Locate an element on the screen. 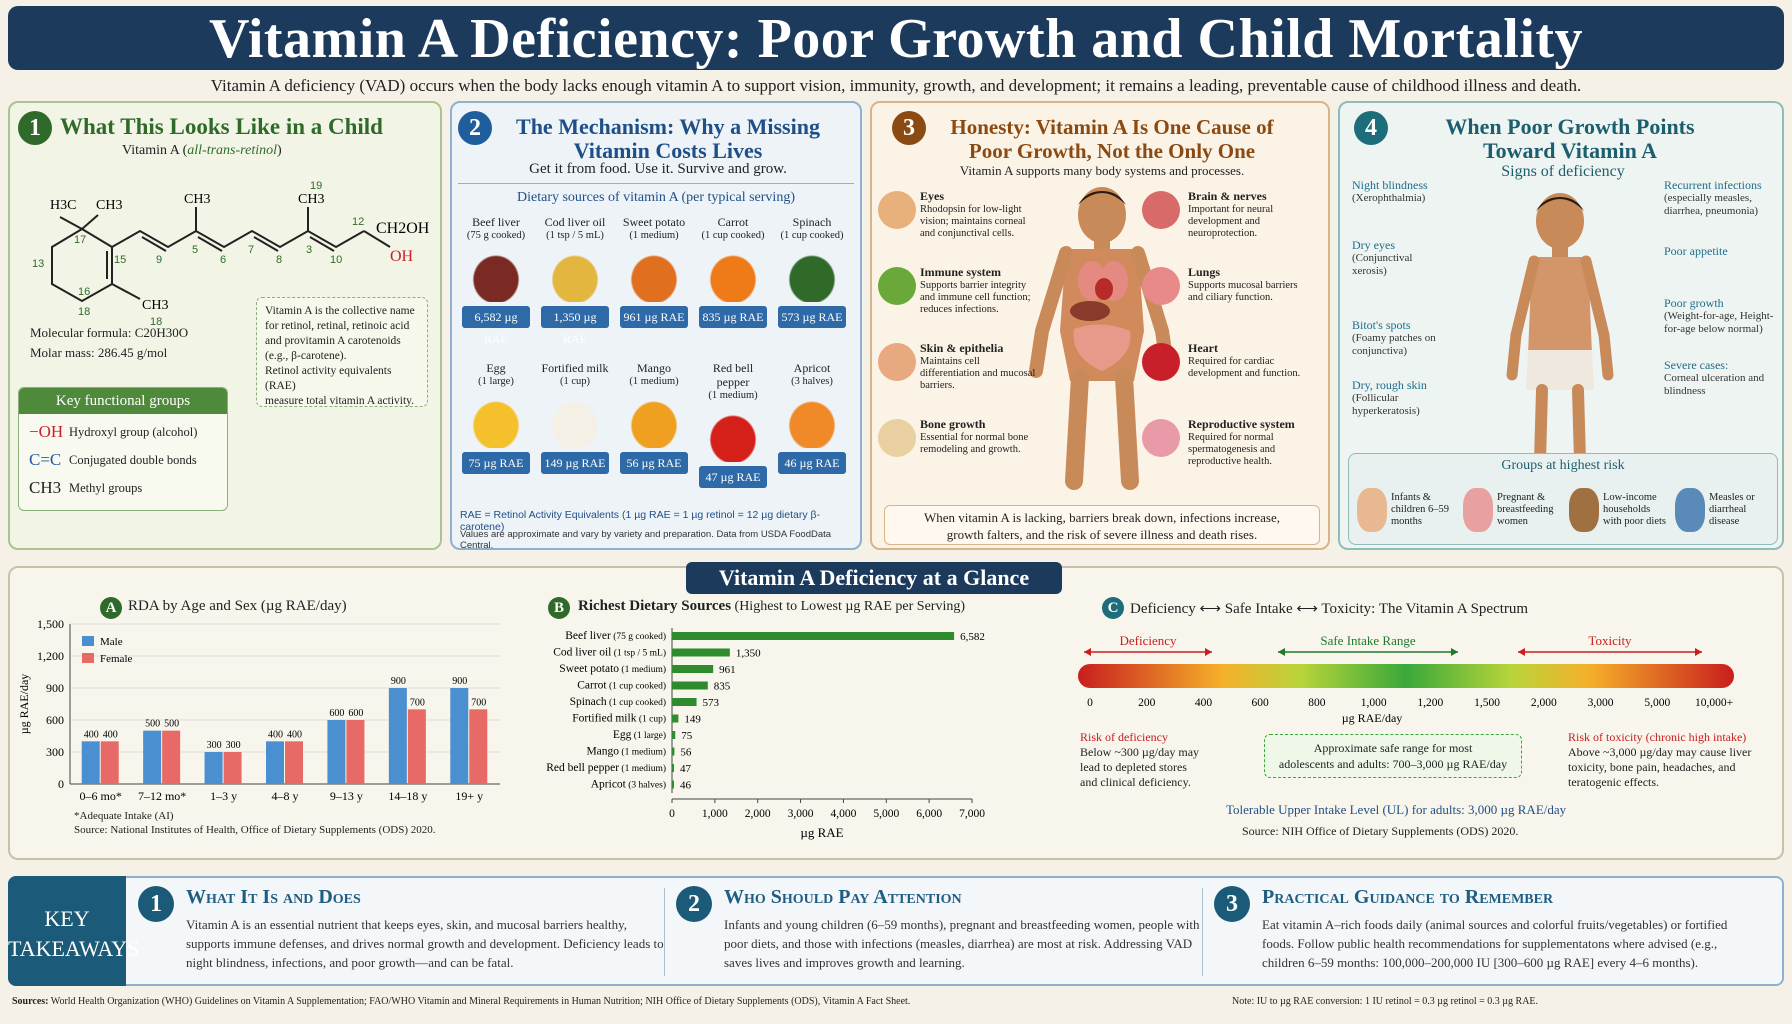 This screenshot has height=1024, width=1792. bar-value-label: 300 is located at coordinates (233, 745).